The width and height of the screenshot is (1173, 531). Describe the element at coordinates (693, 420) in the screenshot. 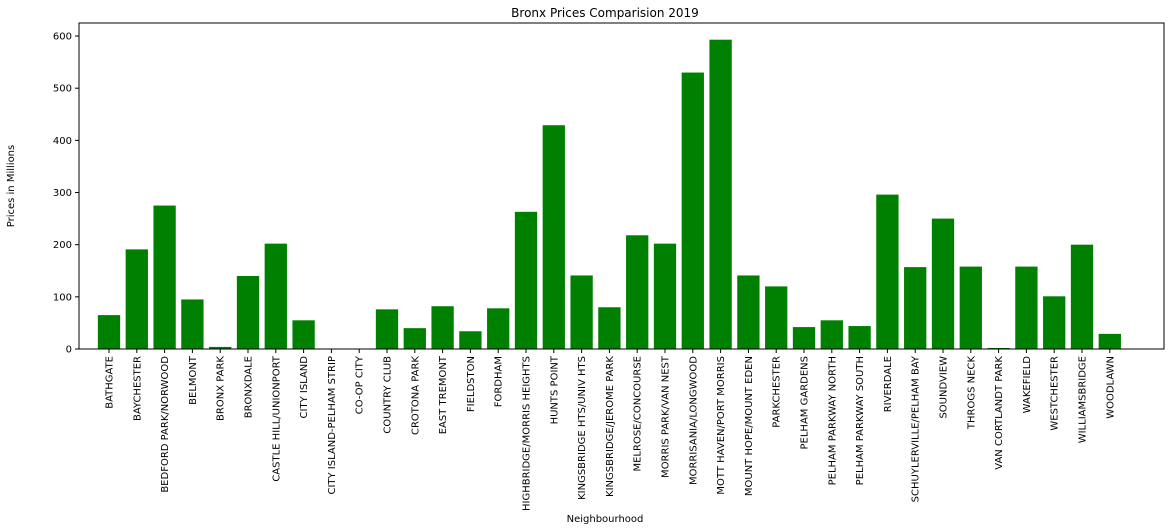

I see `x-tick-label-21: MORRISANIA/LONGWOOD` at that location.